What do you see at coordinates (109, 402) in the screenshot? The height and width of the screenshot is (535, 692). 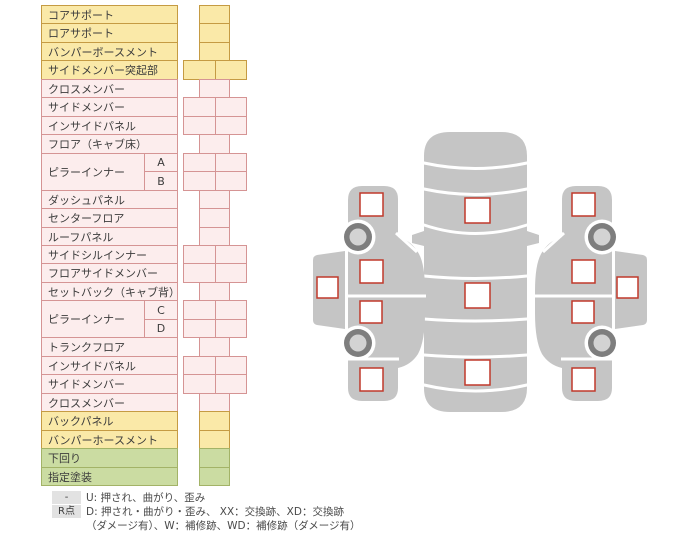 I see `part-label-21: クロスメンバー` at bounding box center [109, 402].